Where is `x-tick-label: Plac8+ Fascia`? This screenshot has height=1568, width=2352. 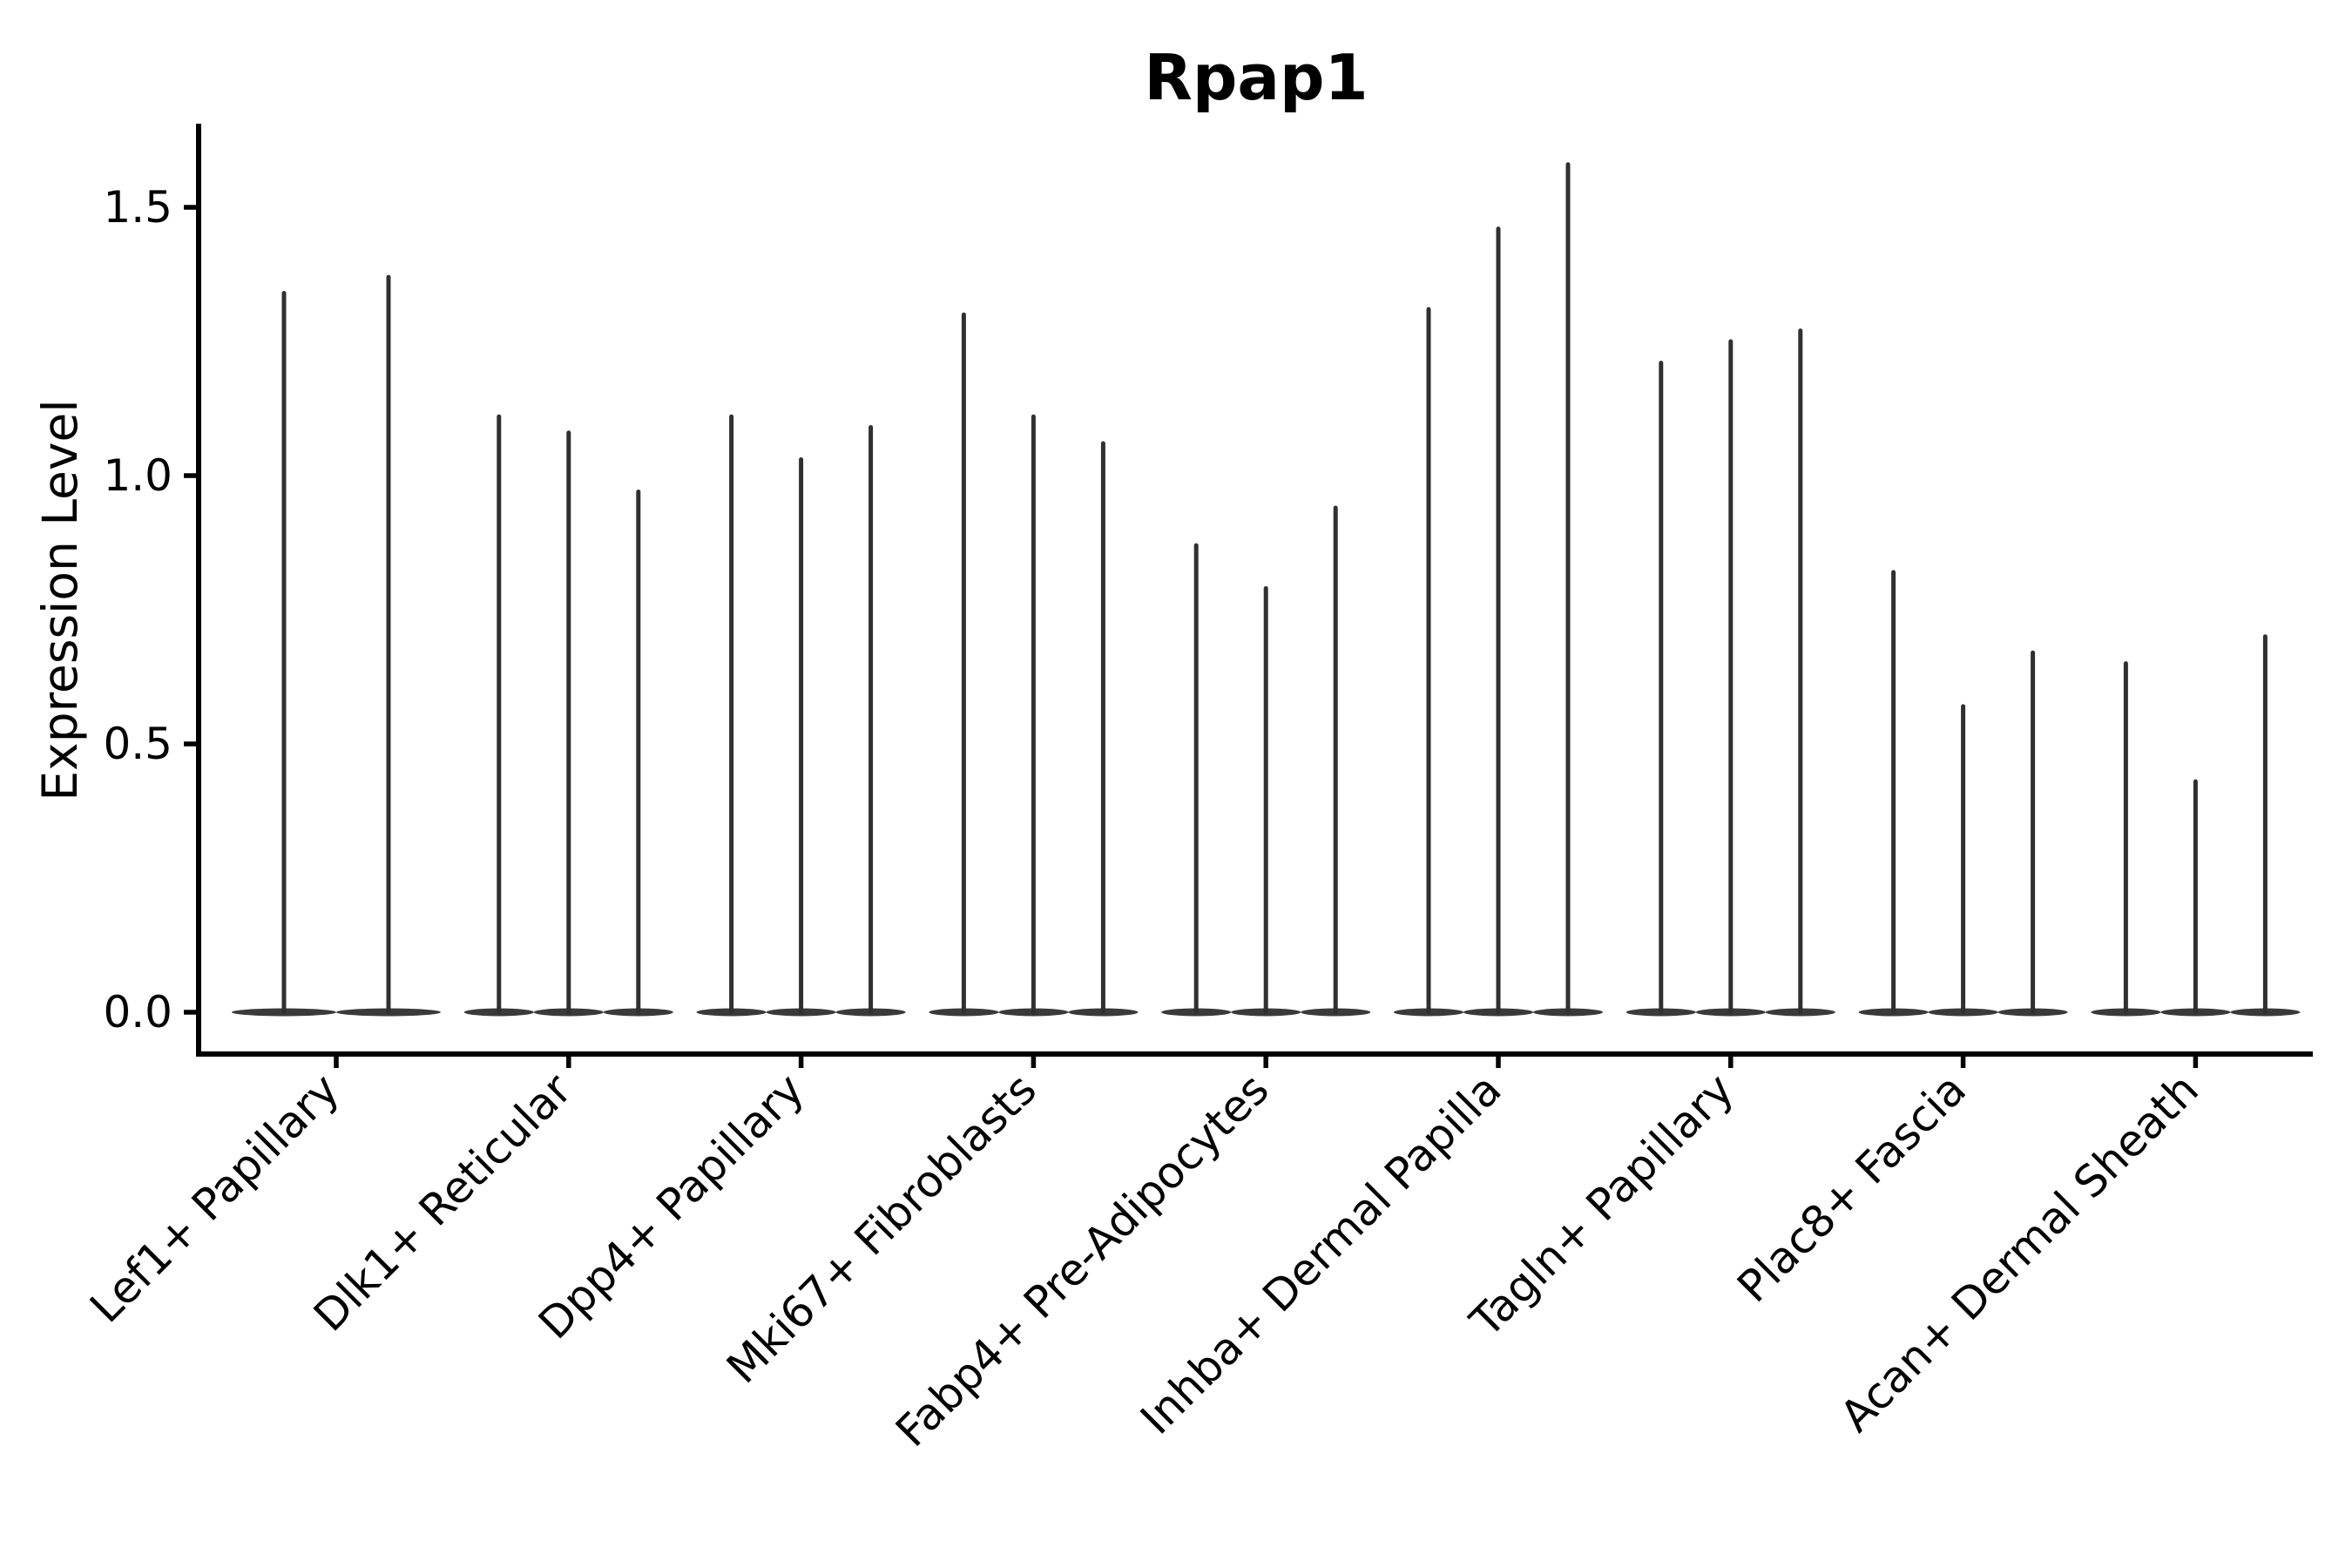 x-tick-label: Plac8+ Fascia is located at coordinates (1852, 1188).